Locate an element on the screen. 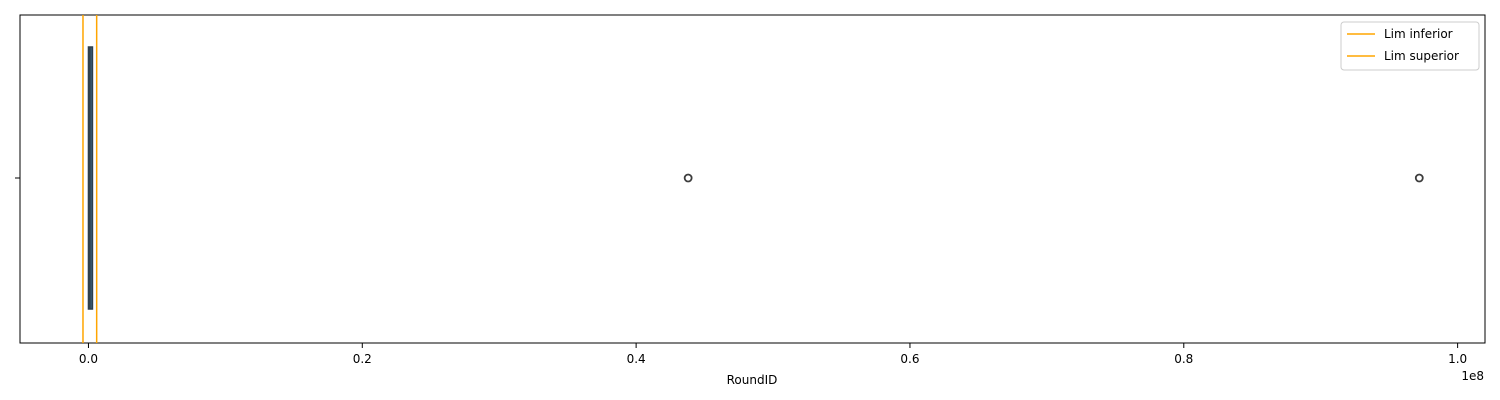 The height and width of the screenshot is (400, 1500). legend-box is located at coordinates (1410, 46).